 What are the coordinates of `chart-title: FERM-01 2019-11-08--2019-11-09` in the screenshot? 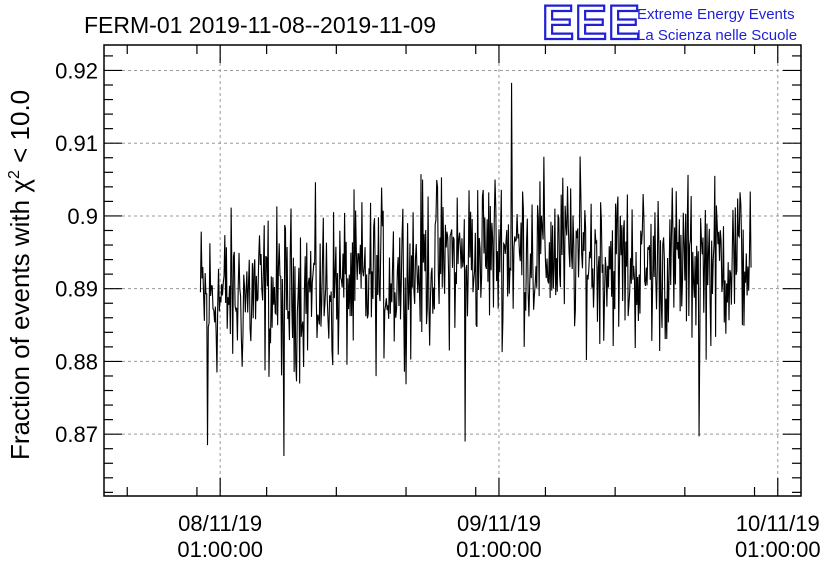 It's located at (260, 25).